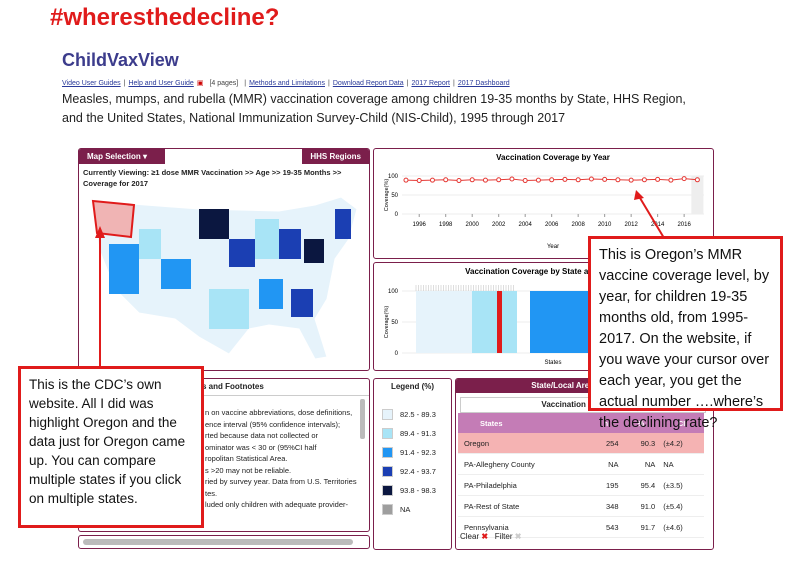  Describe the element at coordinates (418, 414) in the screenshot. I see `legend-label: 82.5 - 89.3` at that location.